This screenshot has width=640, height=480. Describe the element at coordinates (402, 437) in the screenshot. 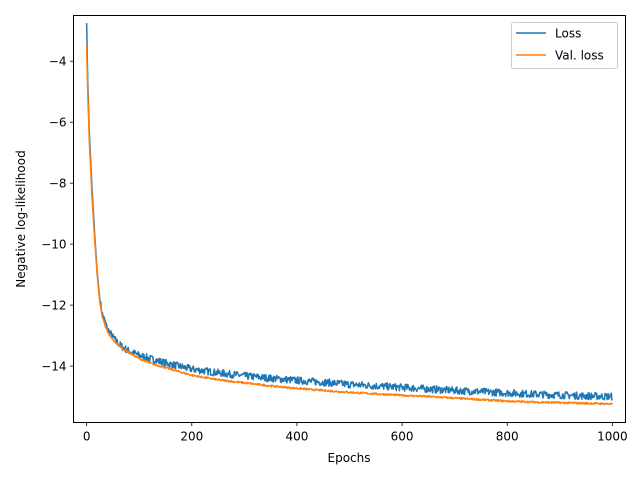

I see `x-tick-label: 600` at that location.